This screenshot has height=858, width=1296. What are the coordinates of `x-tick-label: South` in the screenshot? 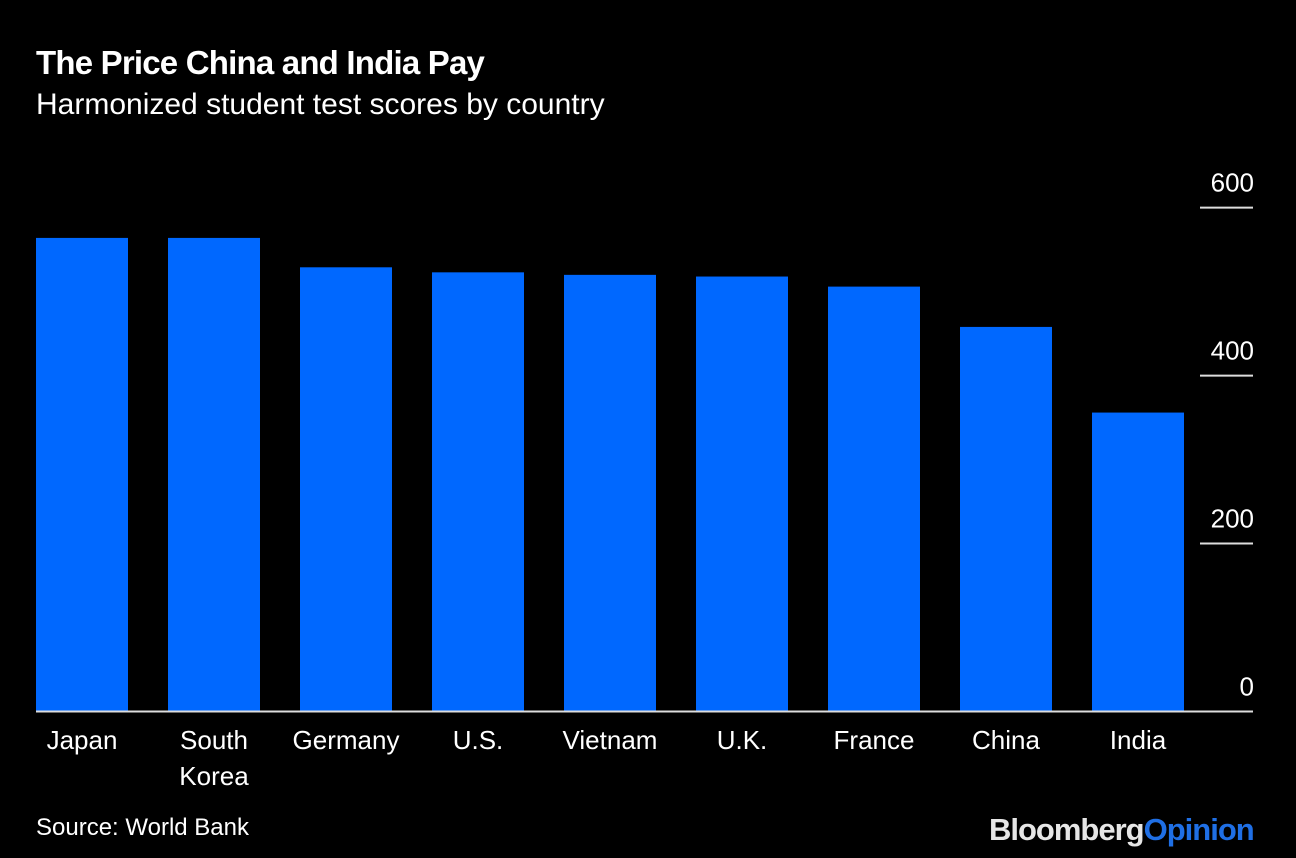 It's located at (214, 740).